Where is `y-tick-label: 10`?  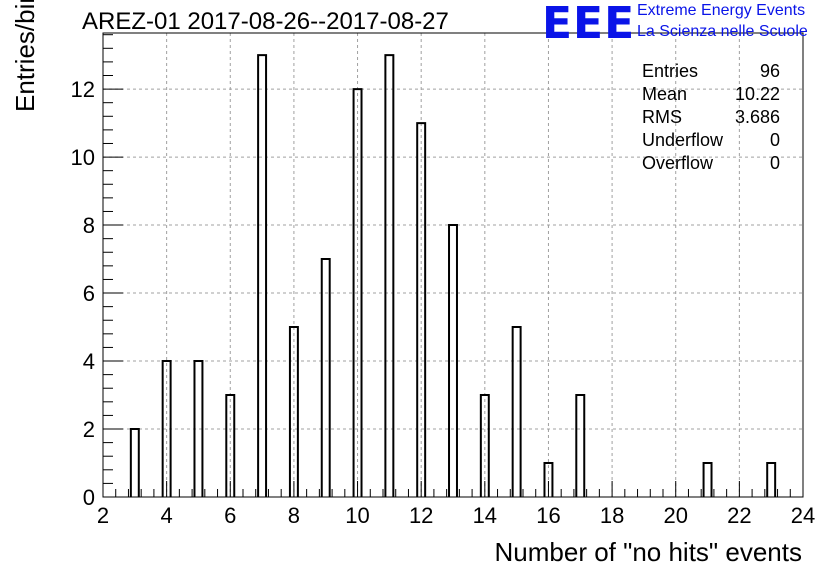
y-tick-label: 10 is located at coordinates (83, 157).